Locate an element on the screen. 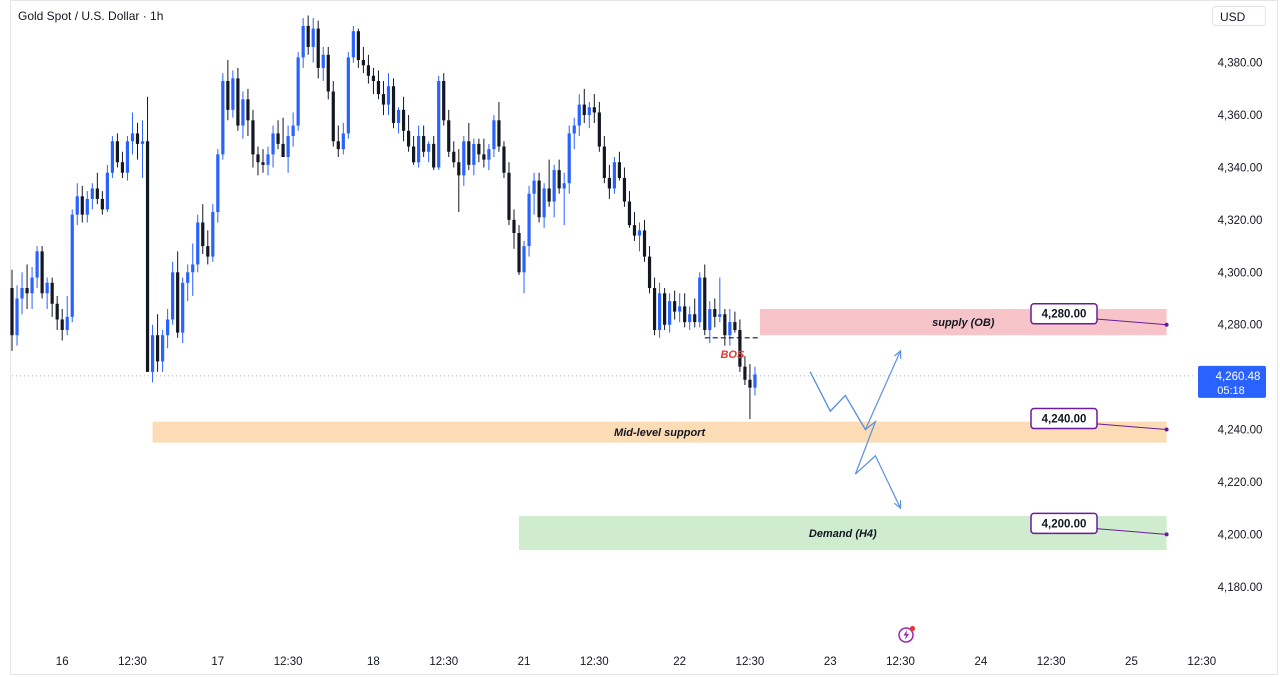 This screenshot has height=677, width=1280. zone-label: supply (OB) is located at coordinates (963, 323).